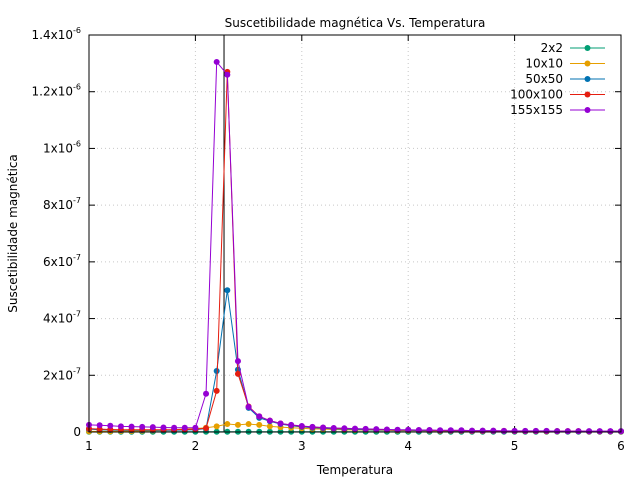 The height and width of the screenshot is (480, 640). What do you see at coordinates (552, 48) in the screenshot?
I see `legend-label: 2x2` at bounding box center [552, 48].